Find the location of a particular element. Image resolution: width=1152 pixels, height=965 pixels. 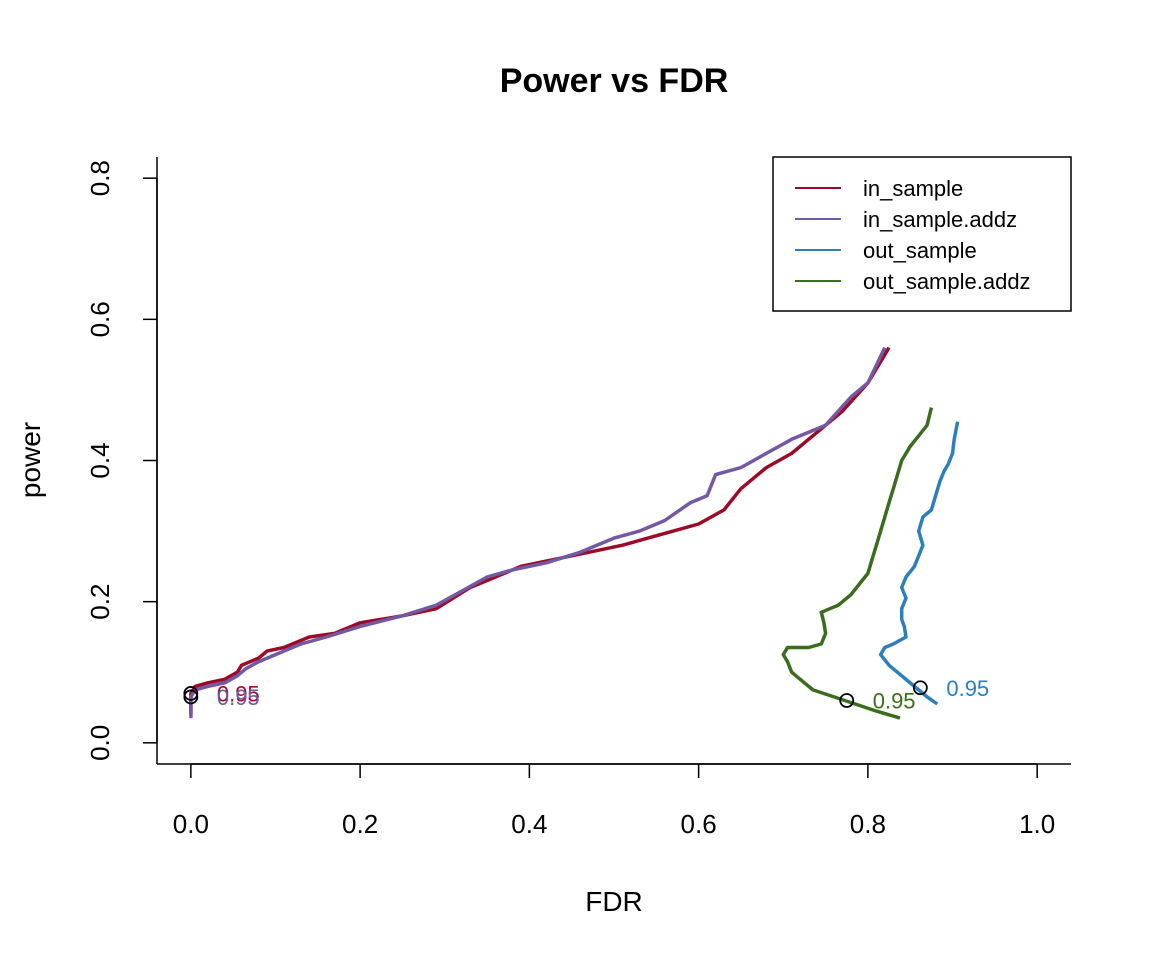

series-line-out-sample is located at coordinates (919, 563).